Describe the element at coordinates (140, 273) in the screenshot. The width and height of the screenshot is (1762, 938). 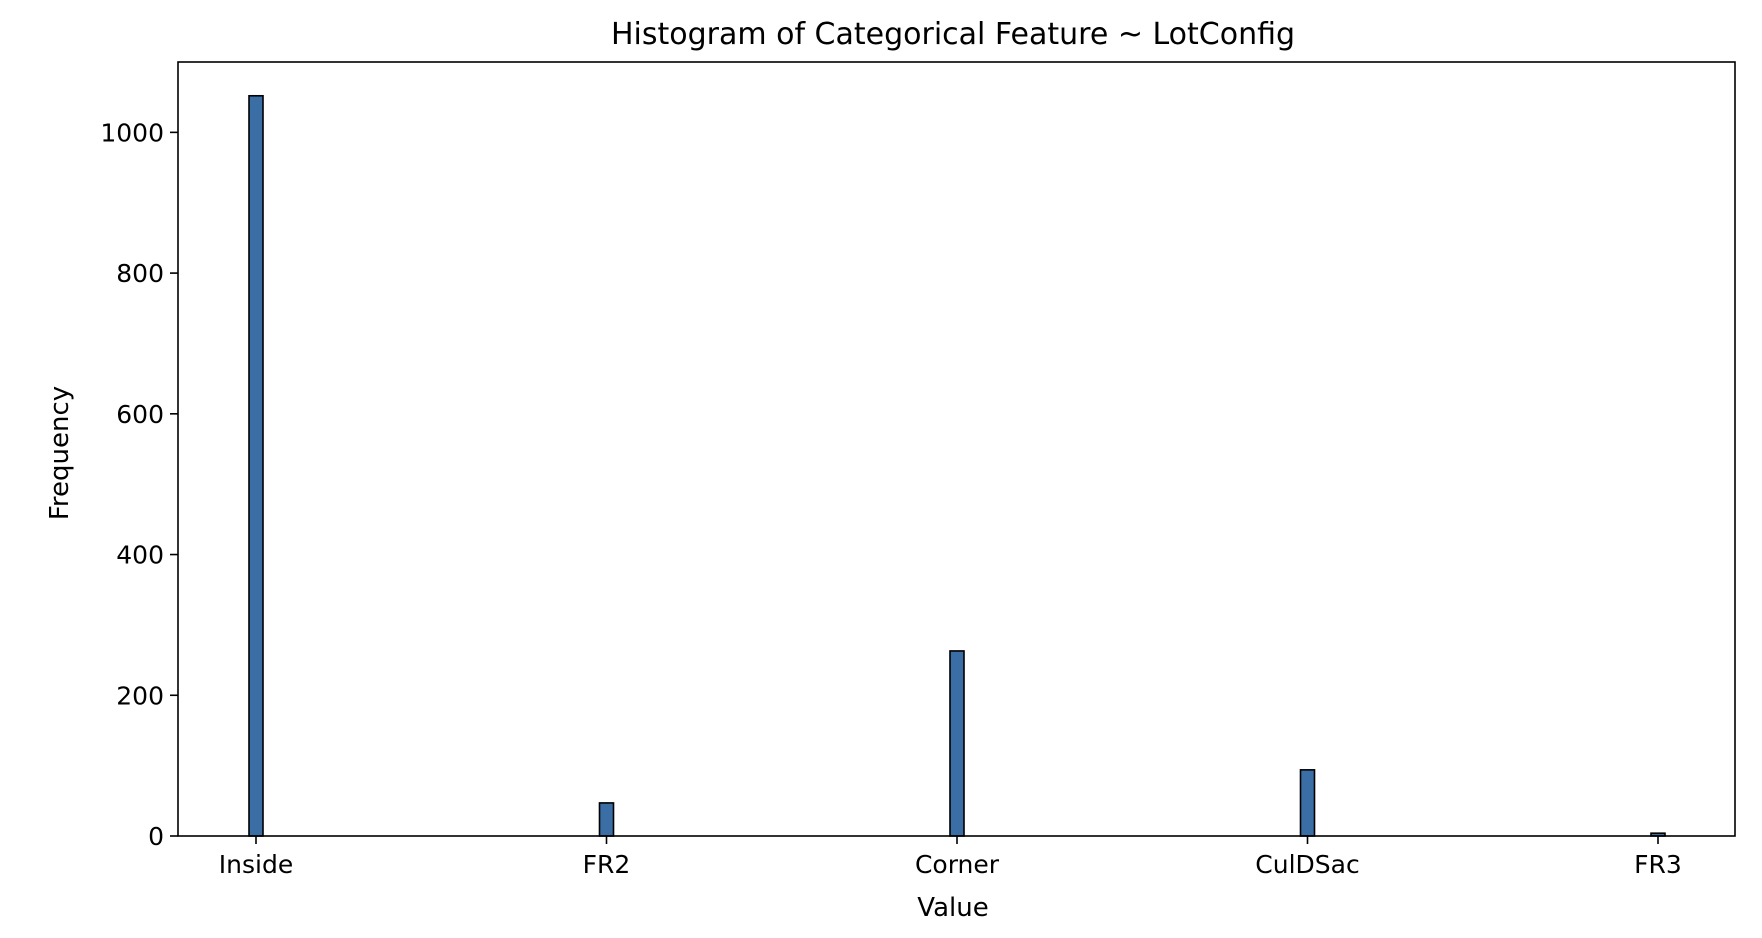
I see `y-tick-label: 800` at that location.